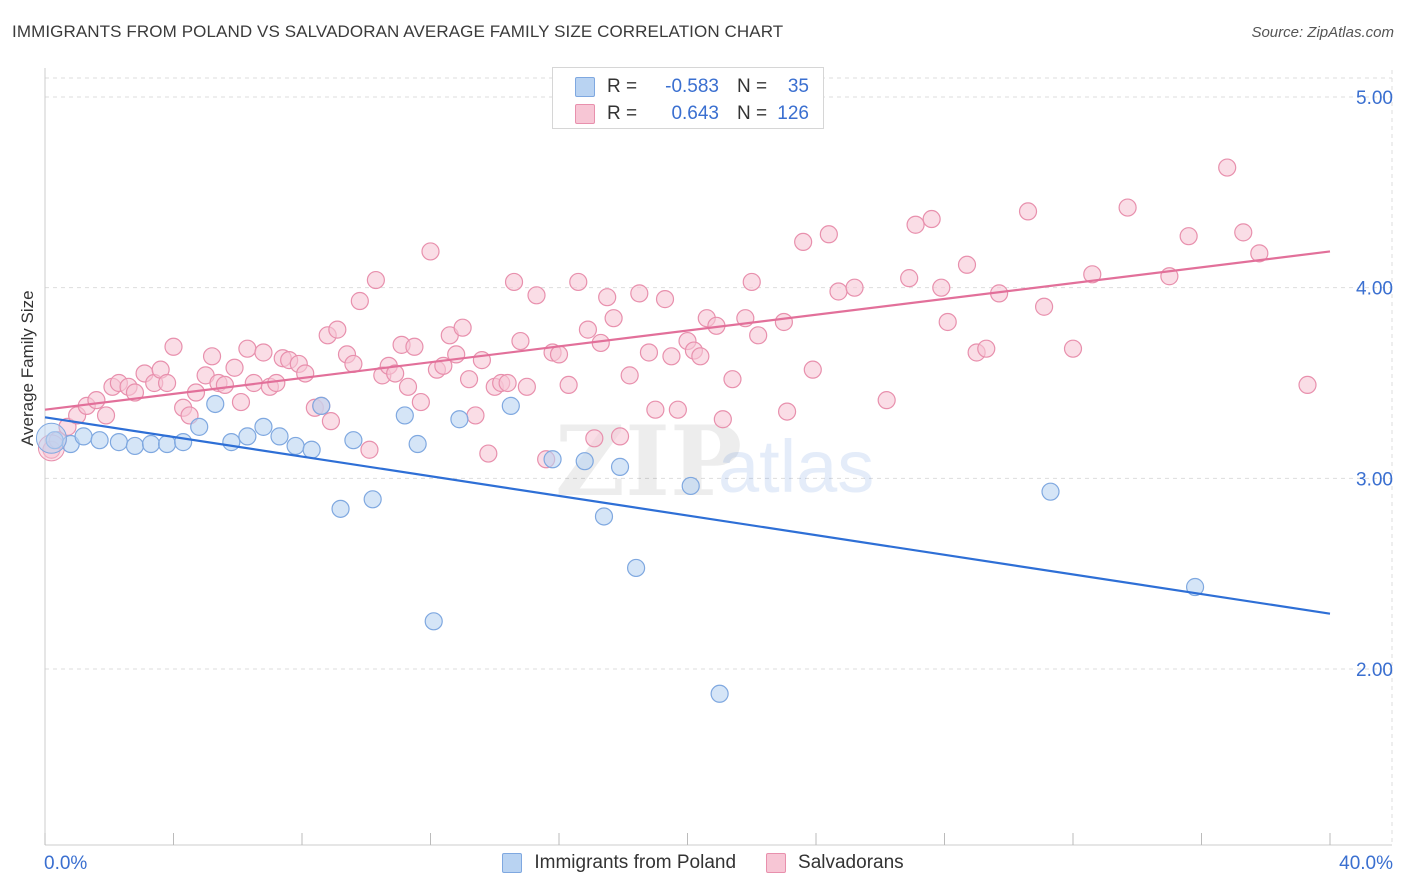 The image size is (1406, 892). Describe the element at coordinates (27, 368) in the screenshot. I see `y-axis-label: Average Family Size` at that location.